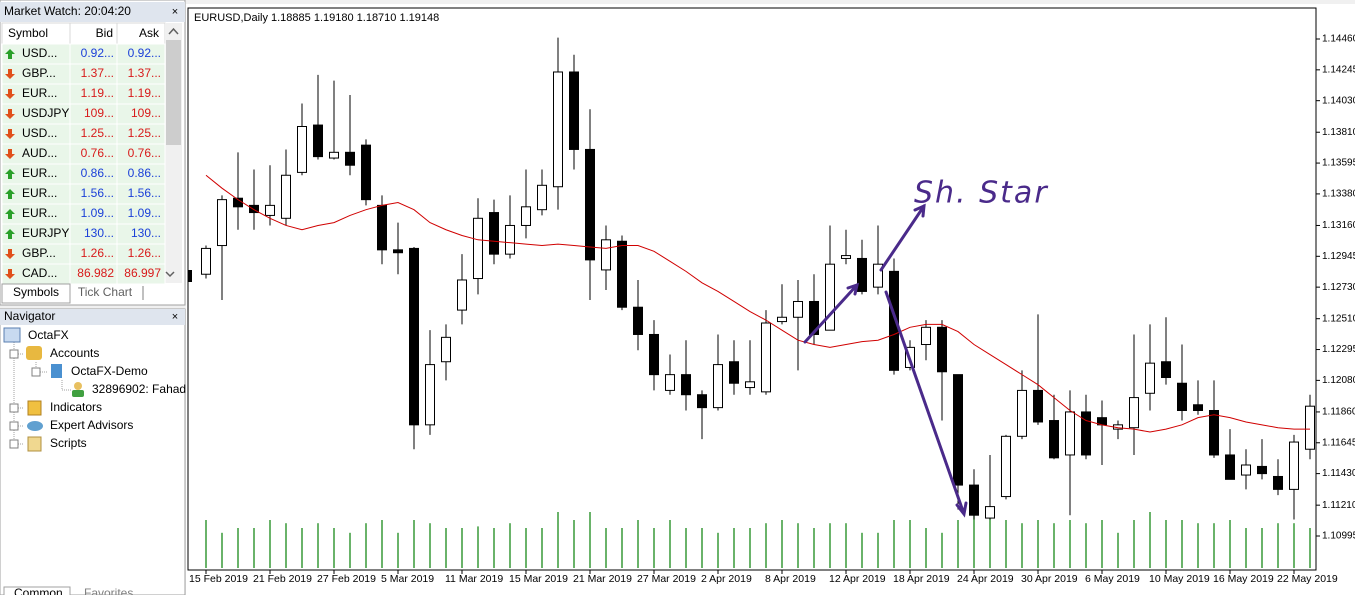 The width and height of the screenshot is (1355, 595). Describe the element at coordinates (45, 113) in the screenshot. I see `symbol: USDJPY` at that location.